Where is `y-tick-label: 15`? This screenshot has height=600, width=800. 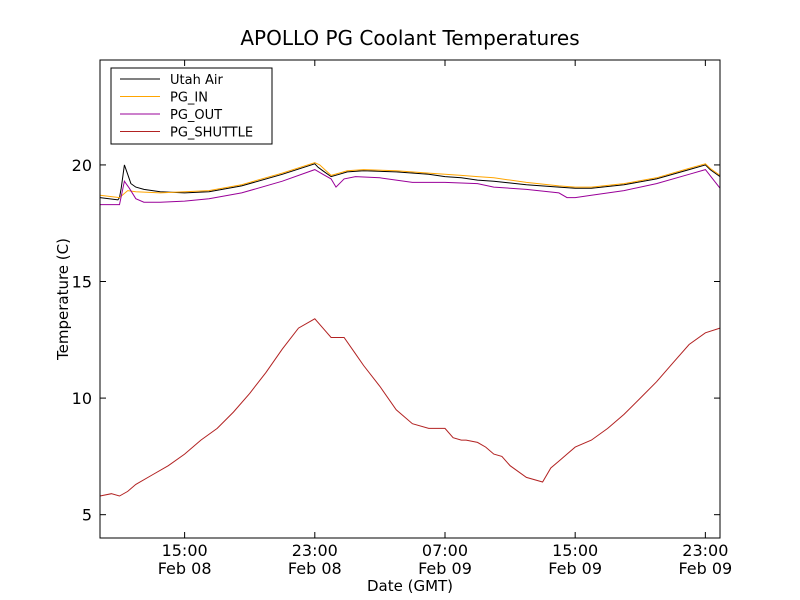 y-tick-label: 15 is located at coordinates (82, 282).